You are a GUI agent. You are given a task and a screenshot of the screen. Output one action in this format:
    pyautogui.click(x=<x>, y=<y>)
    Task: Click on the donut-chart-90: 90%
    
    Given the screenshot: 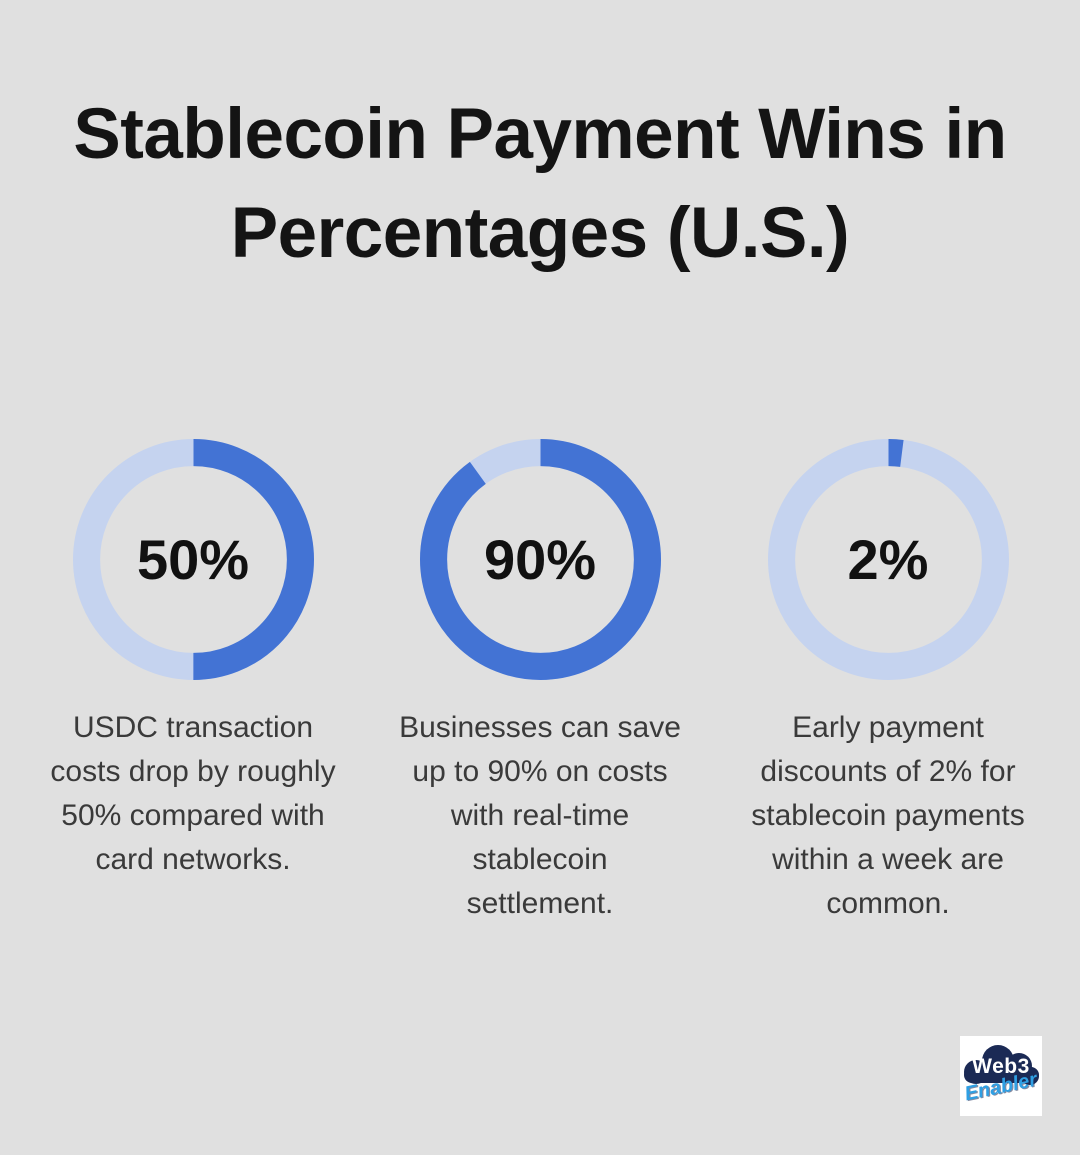 What is the action you would take?
    pyautogui.click(x=540, y=559)
    